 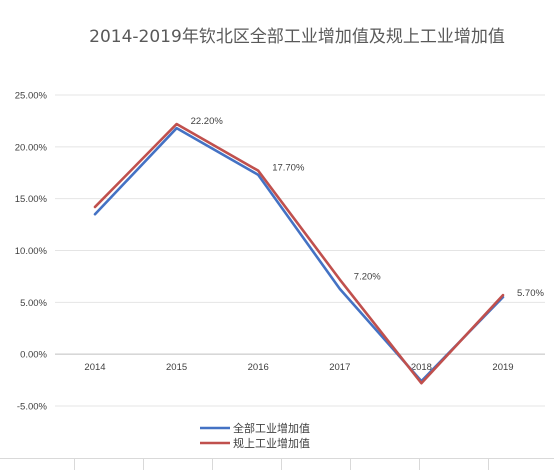 What do you see at coordinates (502, 367) in the screenshot?
I see `x-tick-label: 2019` at bounding box center [502, 367].